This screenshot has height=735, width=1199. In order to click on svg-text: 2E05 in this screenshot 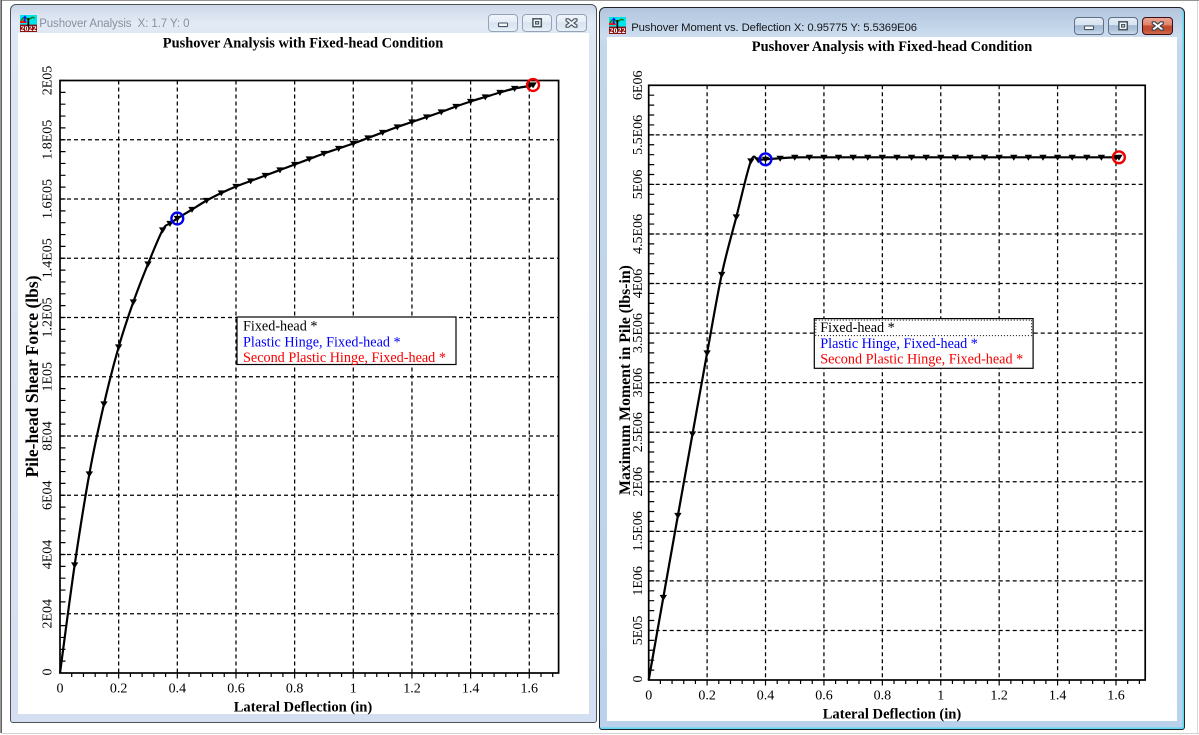, I will do `click(48, 81)`.